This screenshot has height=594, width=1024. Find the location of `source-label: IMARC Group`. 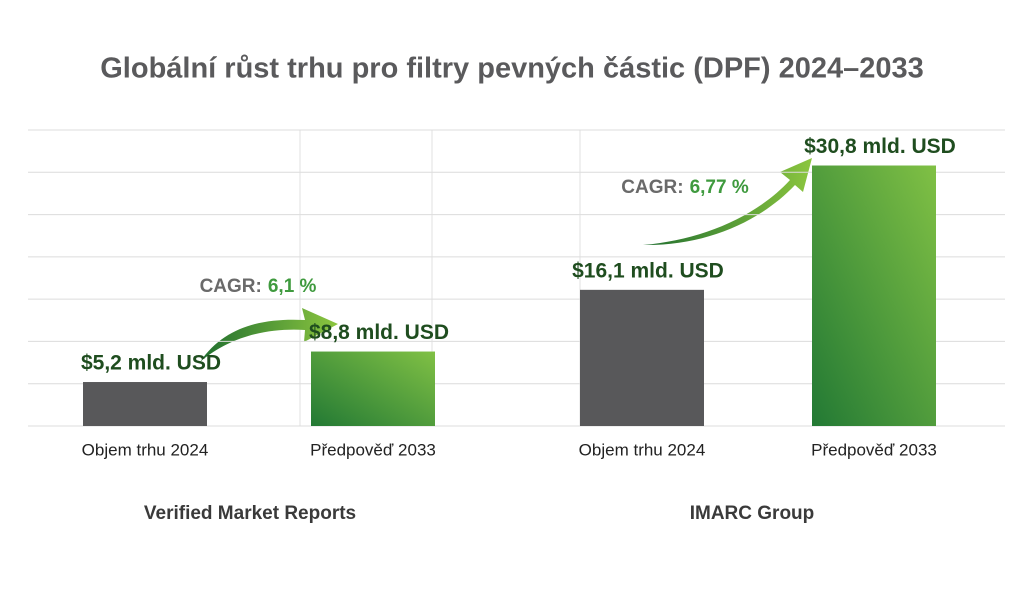

source-label: IMARC Group is located at coordinates (752, 513).